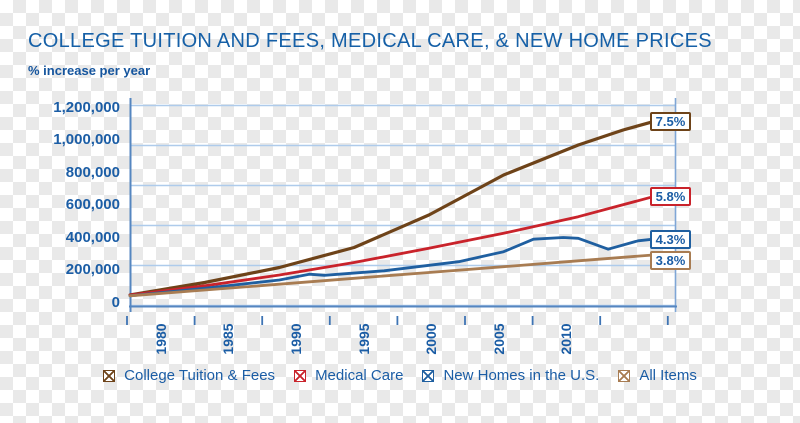  I want to click on x-axis-label: 2005, so click(498, 339).